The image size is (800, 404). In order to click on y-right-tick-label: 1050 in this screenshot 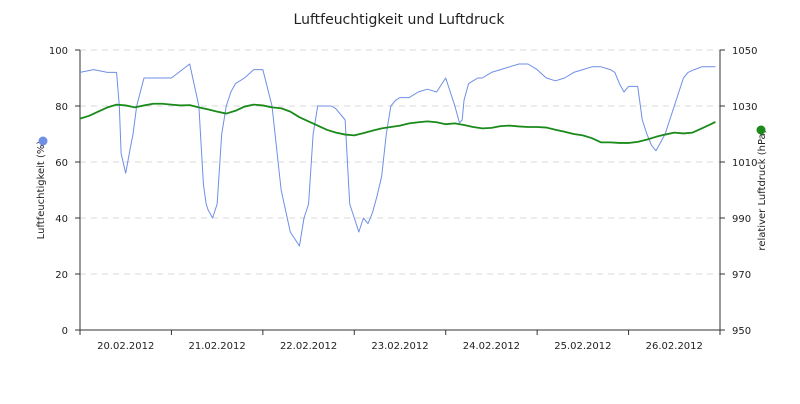, I will do `click(744, 51)`.